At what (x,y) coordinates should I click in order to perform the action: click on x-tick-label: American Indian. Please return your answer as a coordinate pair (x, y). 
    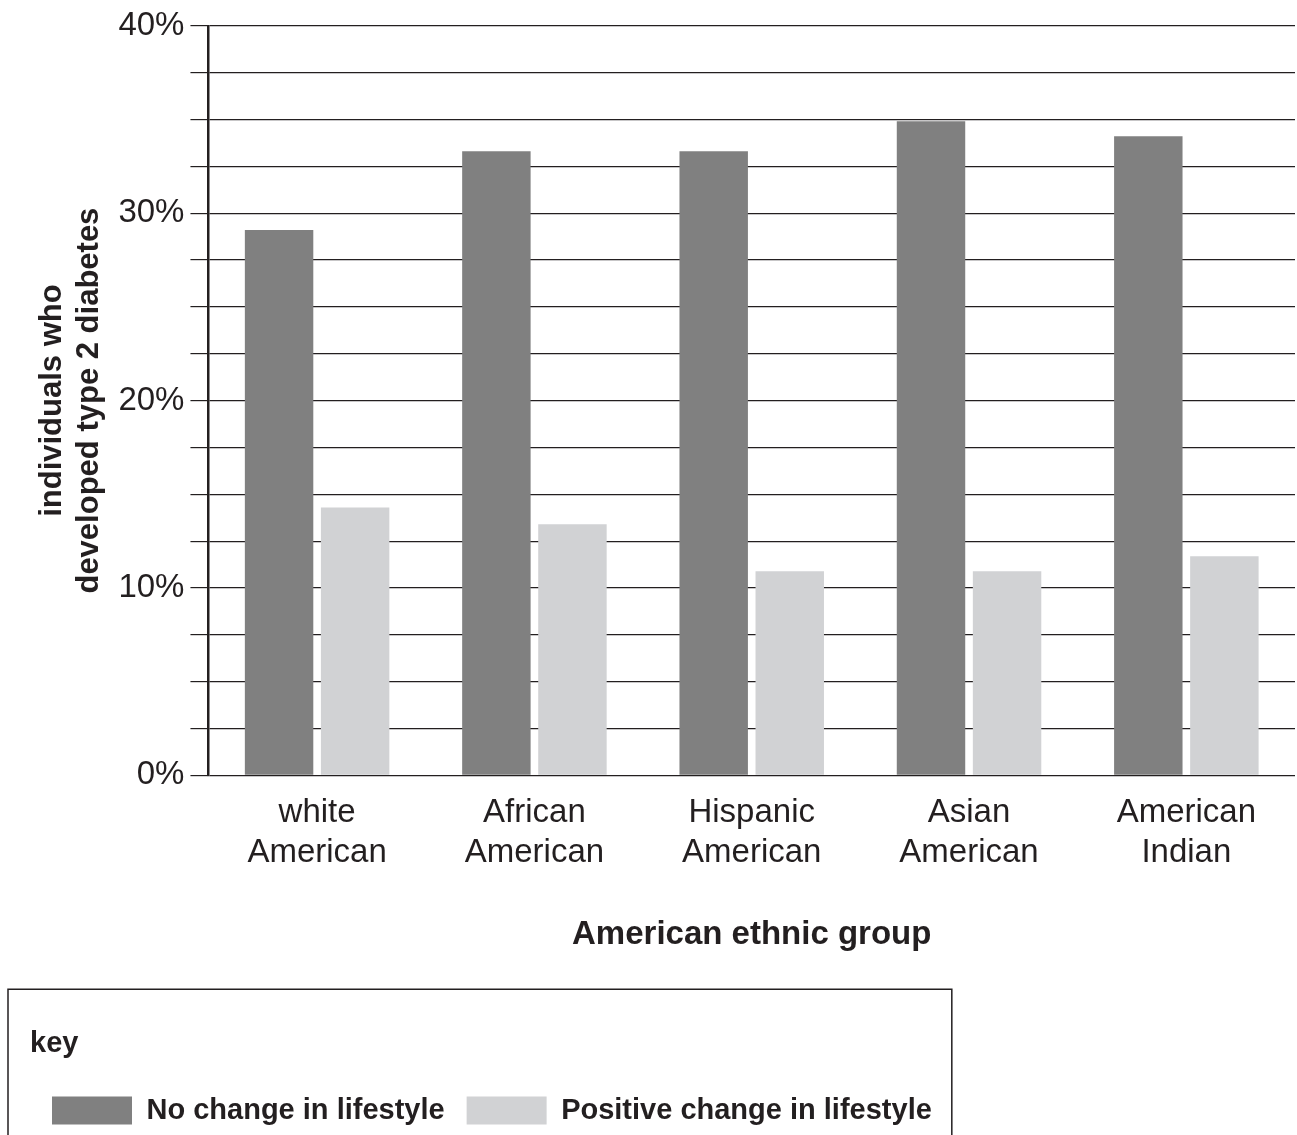
    Looking at the image, I should click on (1186, 830).